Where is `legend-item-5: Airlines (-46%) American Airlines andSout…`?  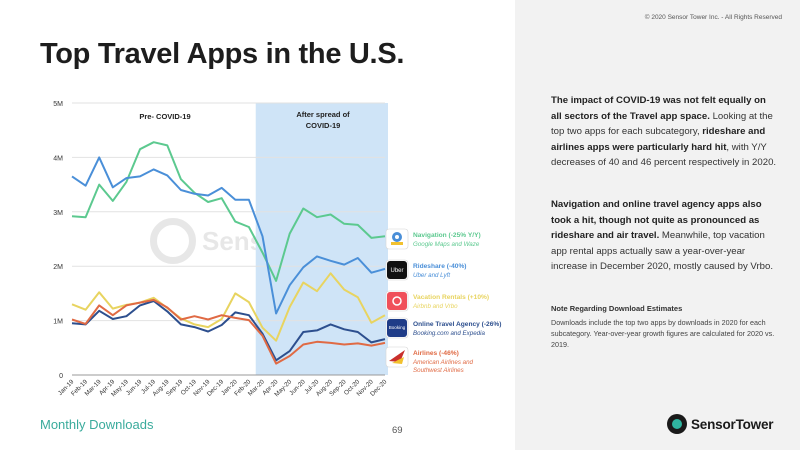
legend-item-5: Airlines (-46%) American Airlines andSout… is located at coordinates (429, 360).